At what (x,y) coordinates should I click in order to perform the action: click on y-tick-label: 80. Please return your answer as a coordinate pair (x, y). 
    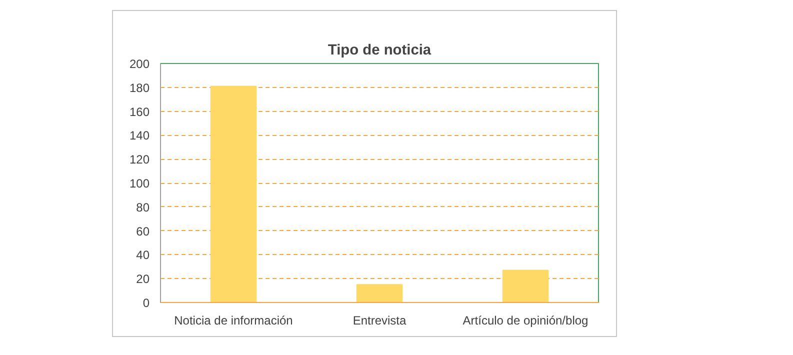
    Looking at the image, I should click on (143, 207).